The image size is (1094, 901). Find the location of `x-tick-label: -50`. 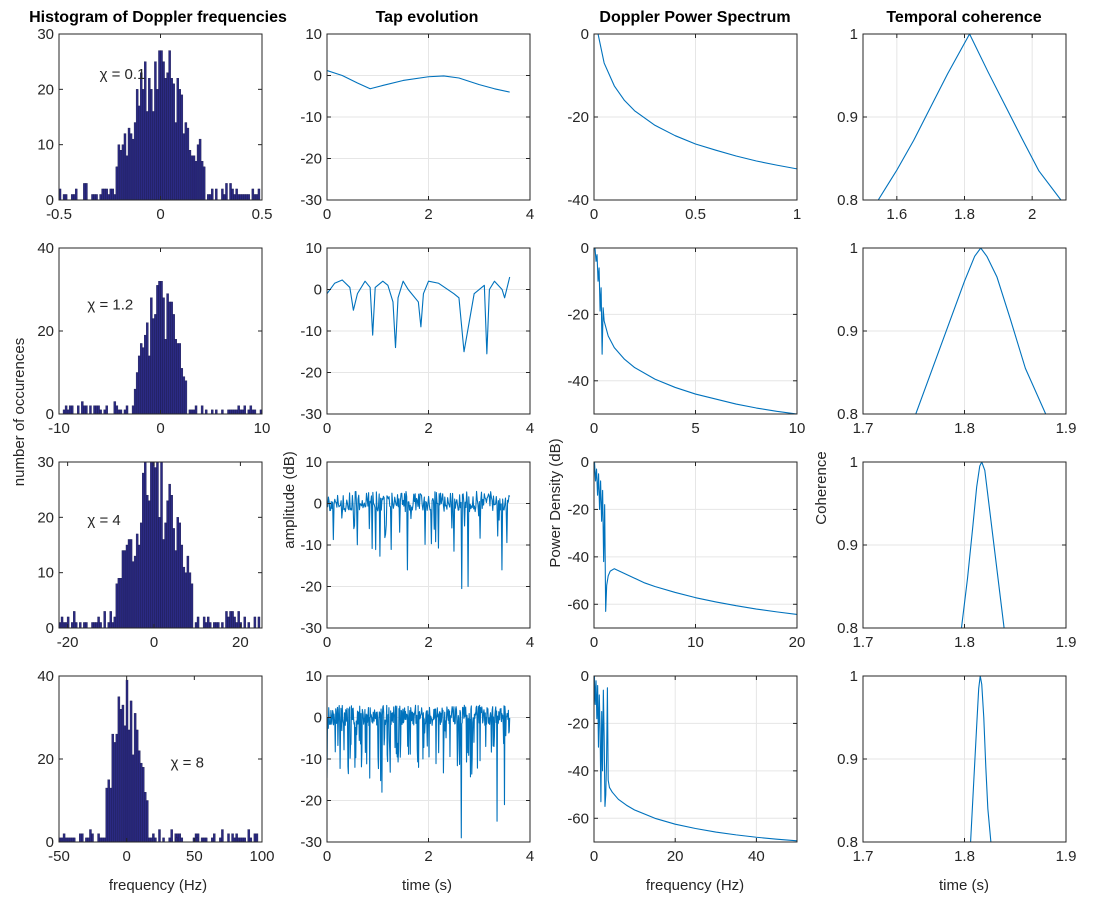

x-tick-label: -50 is located at coordinates (59, 856).